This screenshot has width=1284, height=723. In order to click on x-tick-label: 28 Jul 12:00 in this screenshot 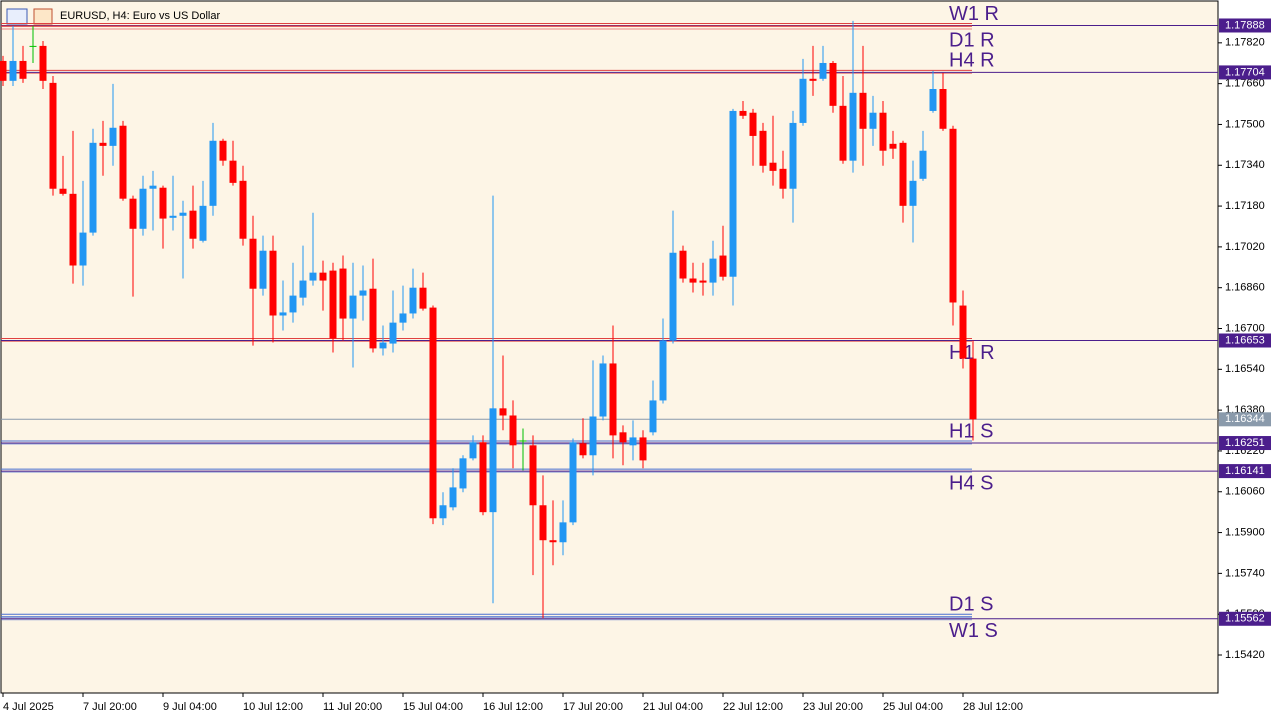, I will do `click(993, 707)`.